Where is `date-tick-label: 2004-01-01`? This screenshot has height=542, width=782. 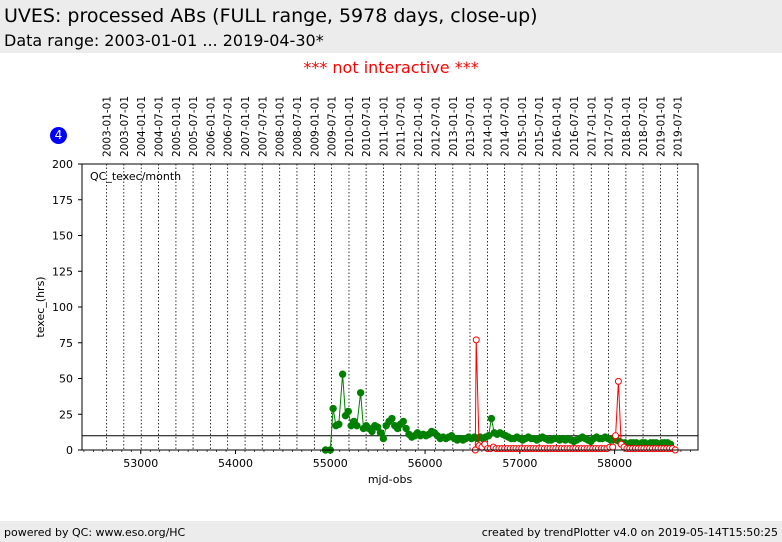 date-tick-label: 2004-01-01 is located at coordinates (142, 126).